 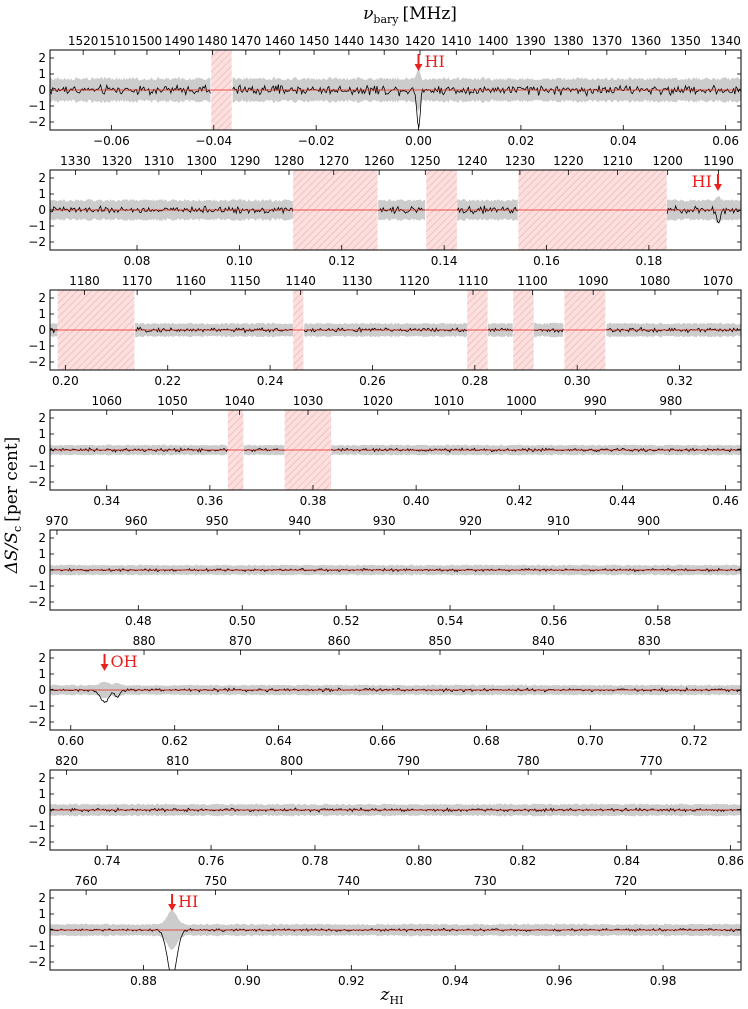 What do you see at coordinates (559, 981) in the screenshot?
I see `x-tick-label: 0.96` at bounding box center [559, 981].